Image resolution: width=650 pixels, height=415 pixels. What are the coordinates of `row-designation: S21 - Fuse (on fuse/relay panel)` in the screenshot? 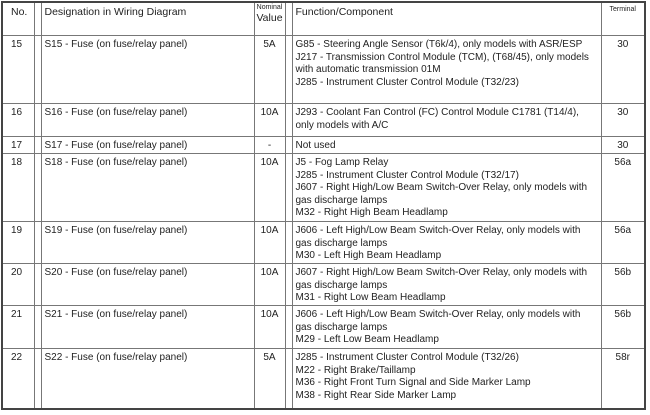 It's located at (147, 327).